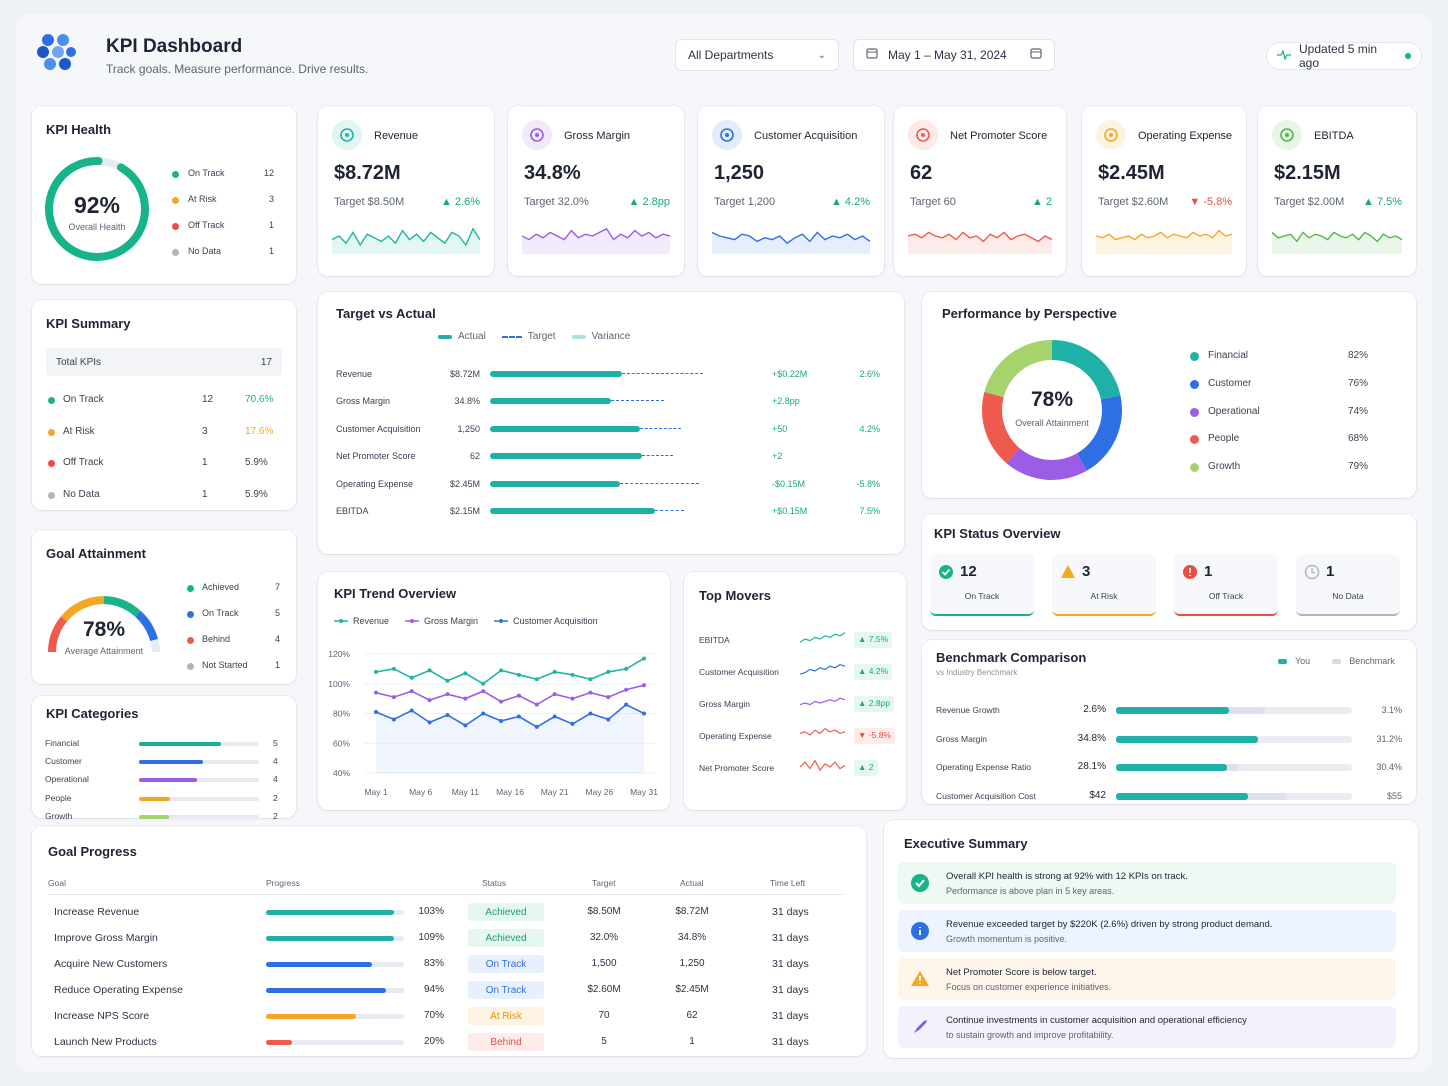 Image resolution: width=1448 pixels, height=1086 pixels. What do you see at coordinates (275, 761) in the screenshot?
I see `category-count: 4` at bounding box center [275, 761].